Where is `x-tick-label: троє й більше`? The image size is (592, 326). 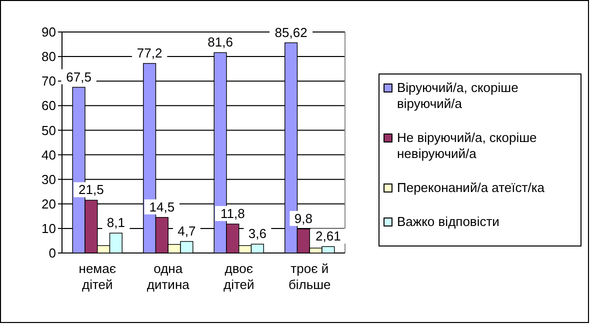 x-tick-label: троє й більше is located at coordinates (309, 276).